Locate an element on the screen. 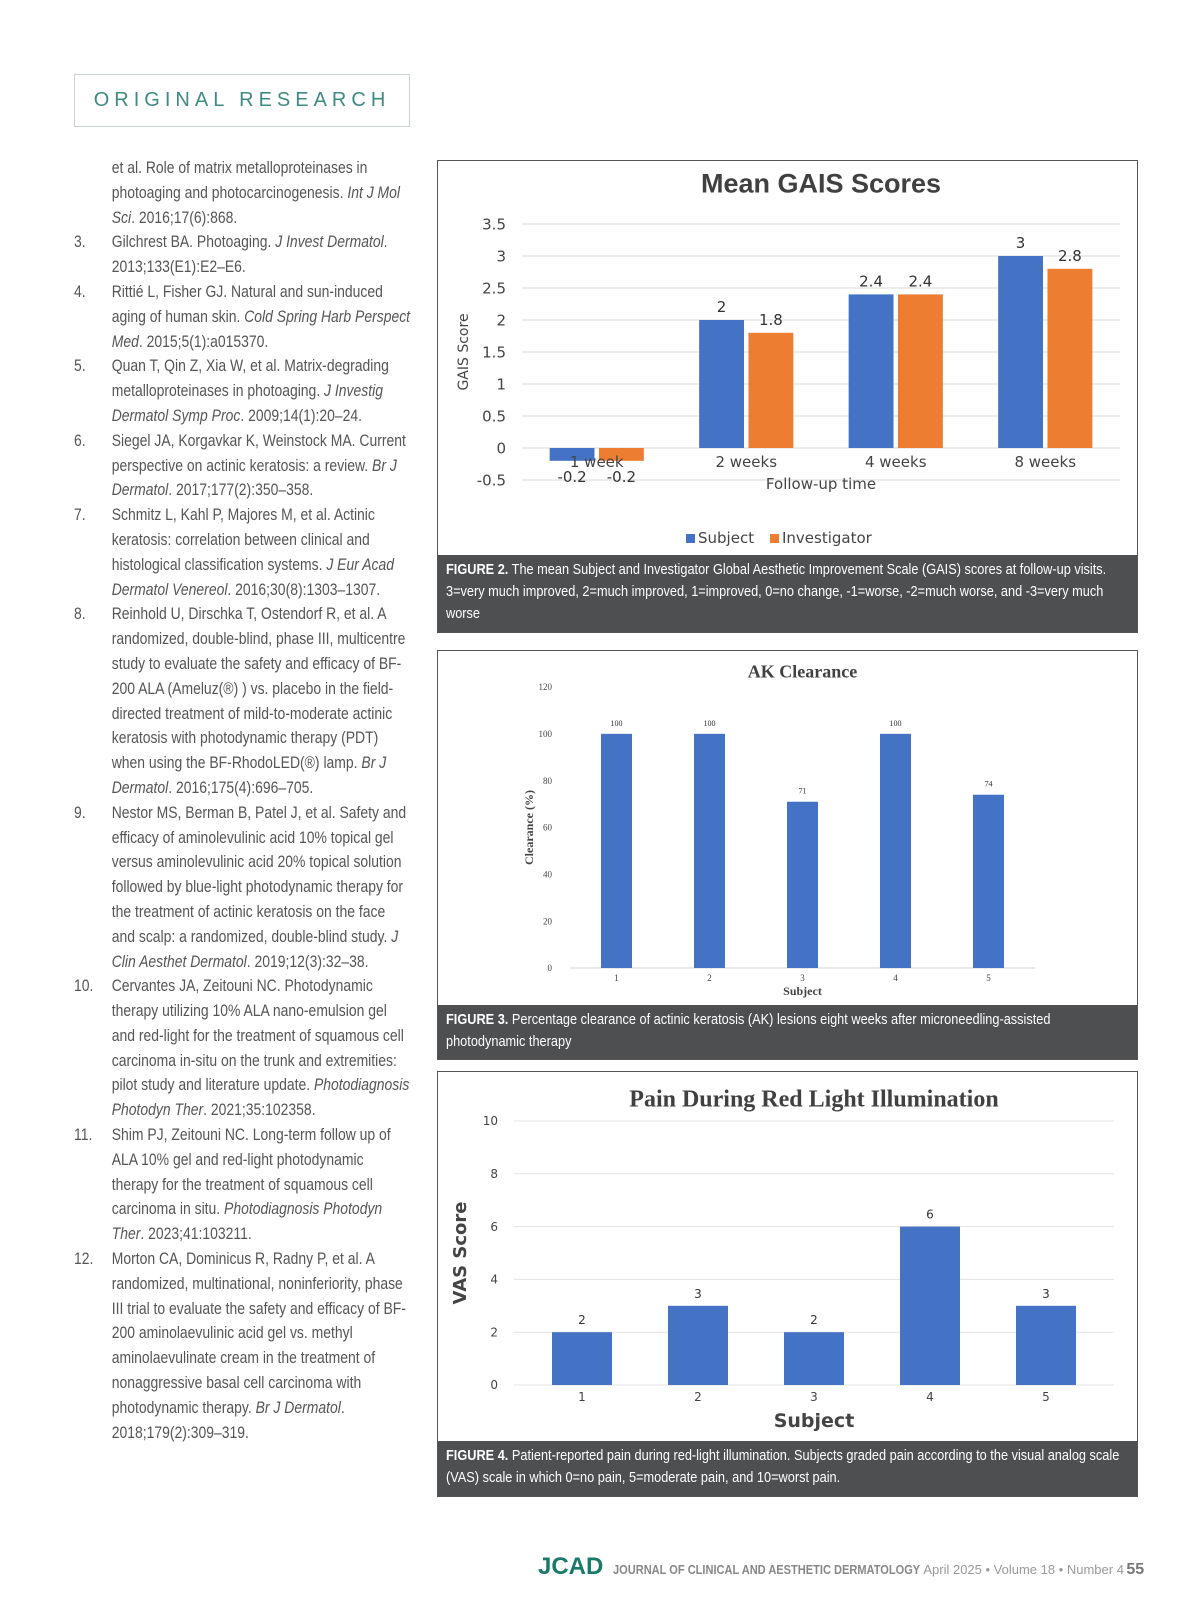  x-tick-label: 1 is located at coordinates (582, 1397).